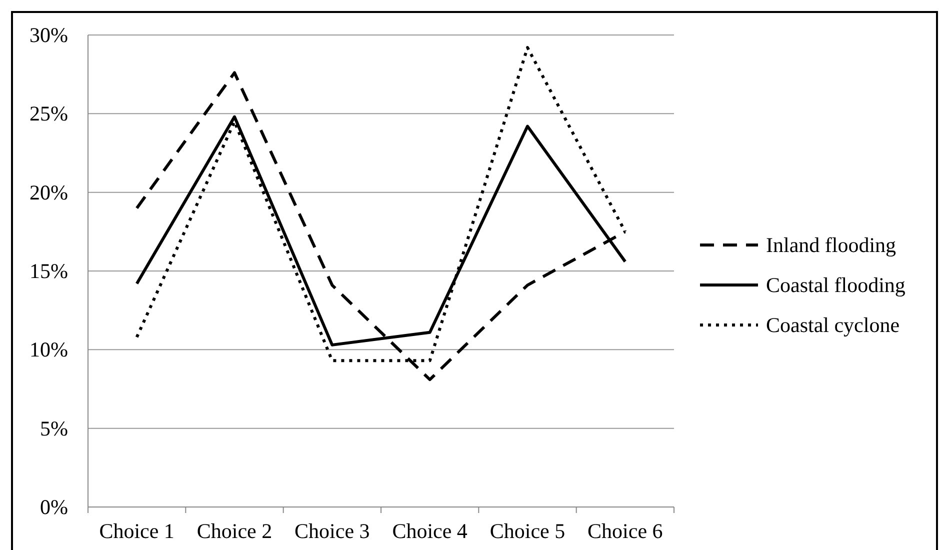 The width and height of the screenshot is (939, 550). Describe the element at coordinates (332, 531) in the screenshot. I see `x-tick-label: Choice 3` at that location.